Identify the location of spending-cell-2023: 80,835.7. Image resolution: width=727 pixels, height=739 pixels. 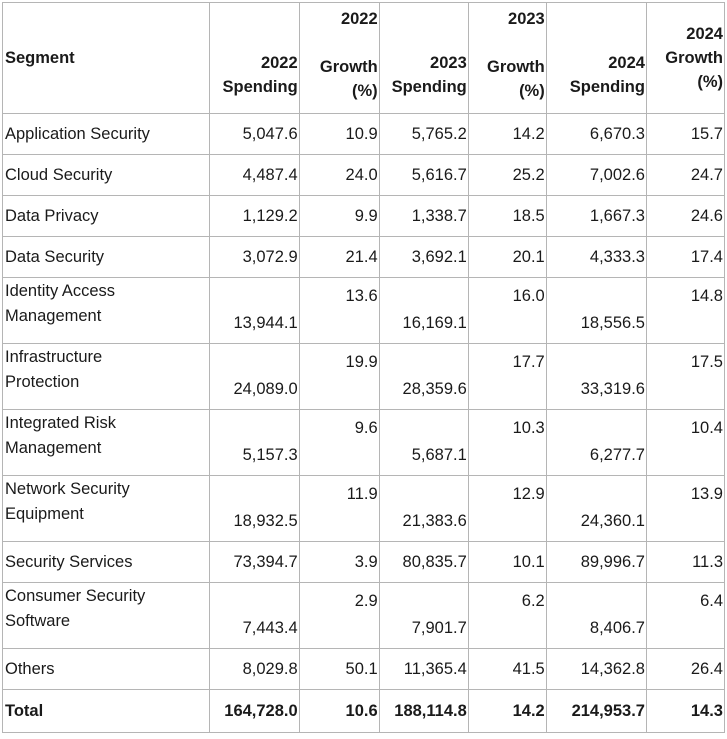
(423, 562).